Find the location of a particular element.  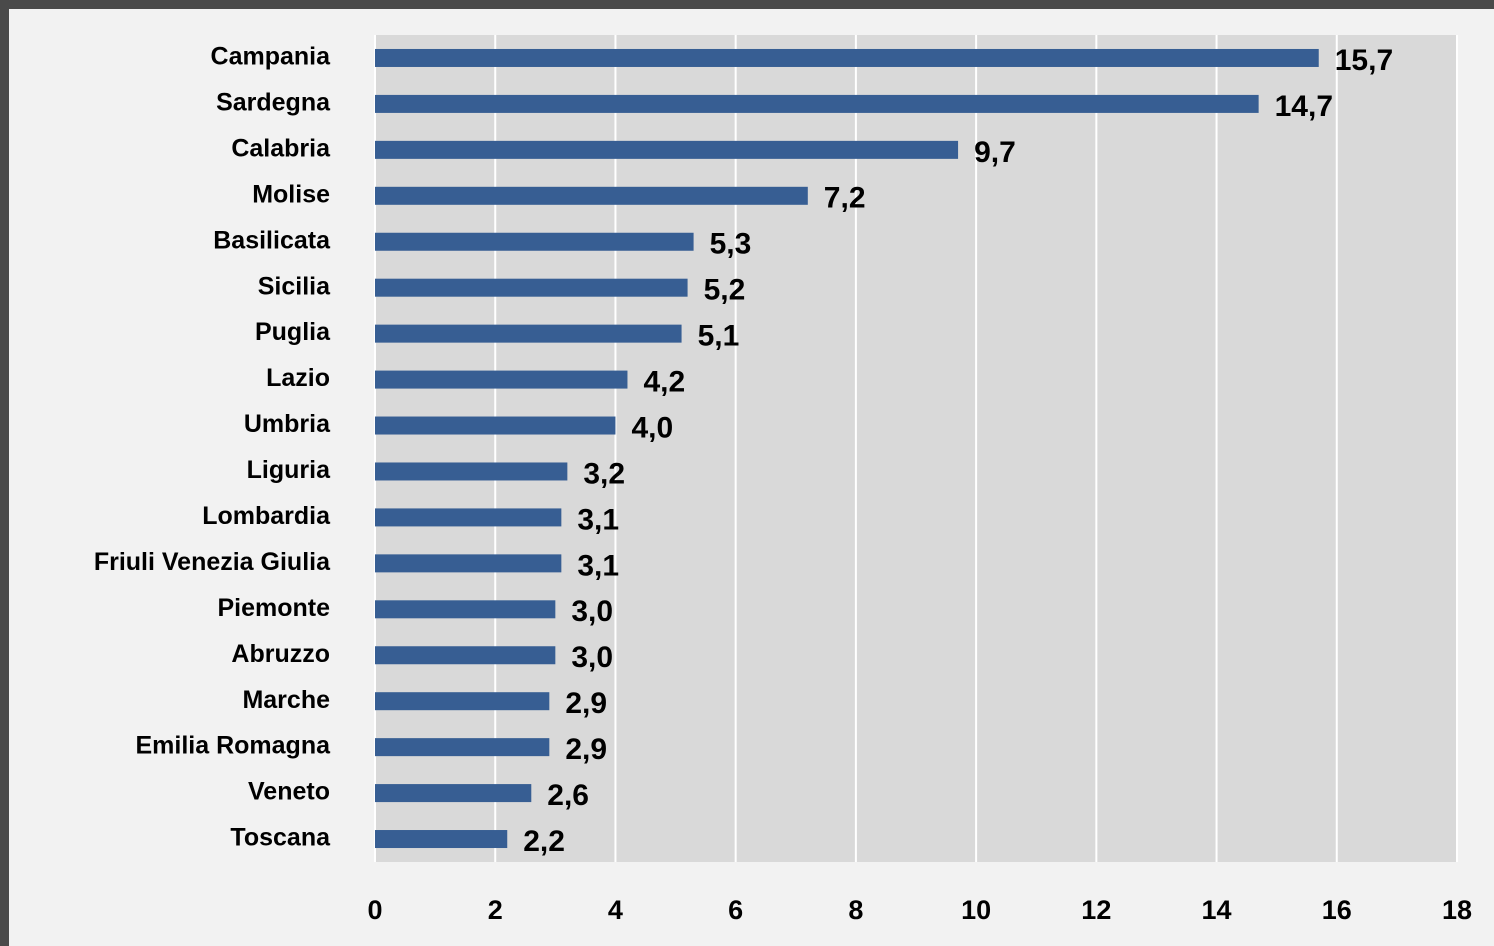

value-label: 3,2 is located at coordinates (604, 473).